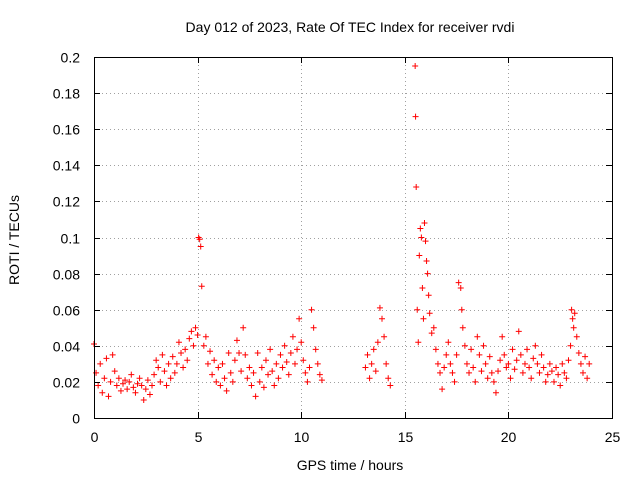 The image size is (640, 480). Describe the element at coordinates (95, 437) in the screenshot. I see `x-tick-label: 0` at that location.